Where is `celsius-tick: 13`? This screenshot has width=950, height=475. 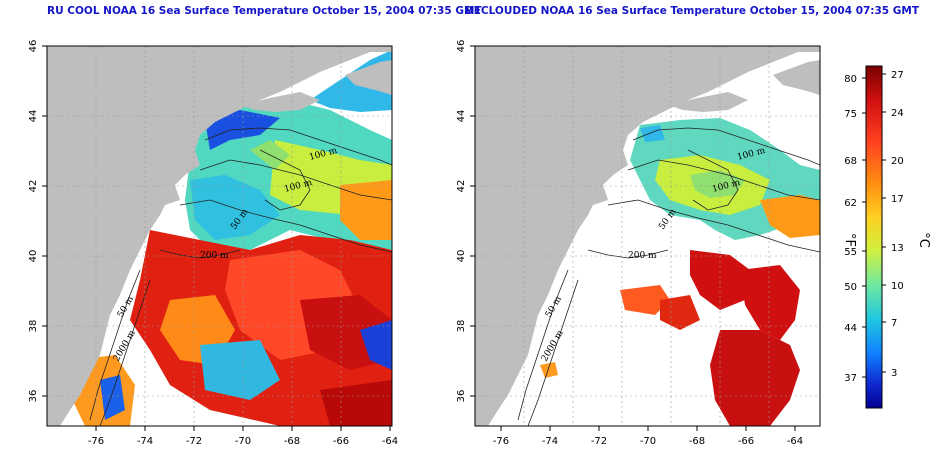 celsius-tick: 13 is located at coordinates (897, 248).